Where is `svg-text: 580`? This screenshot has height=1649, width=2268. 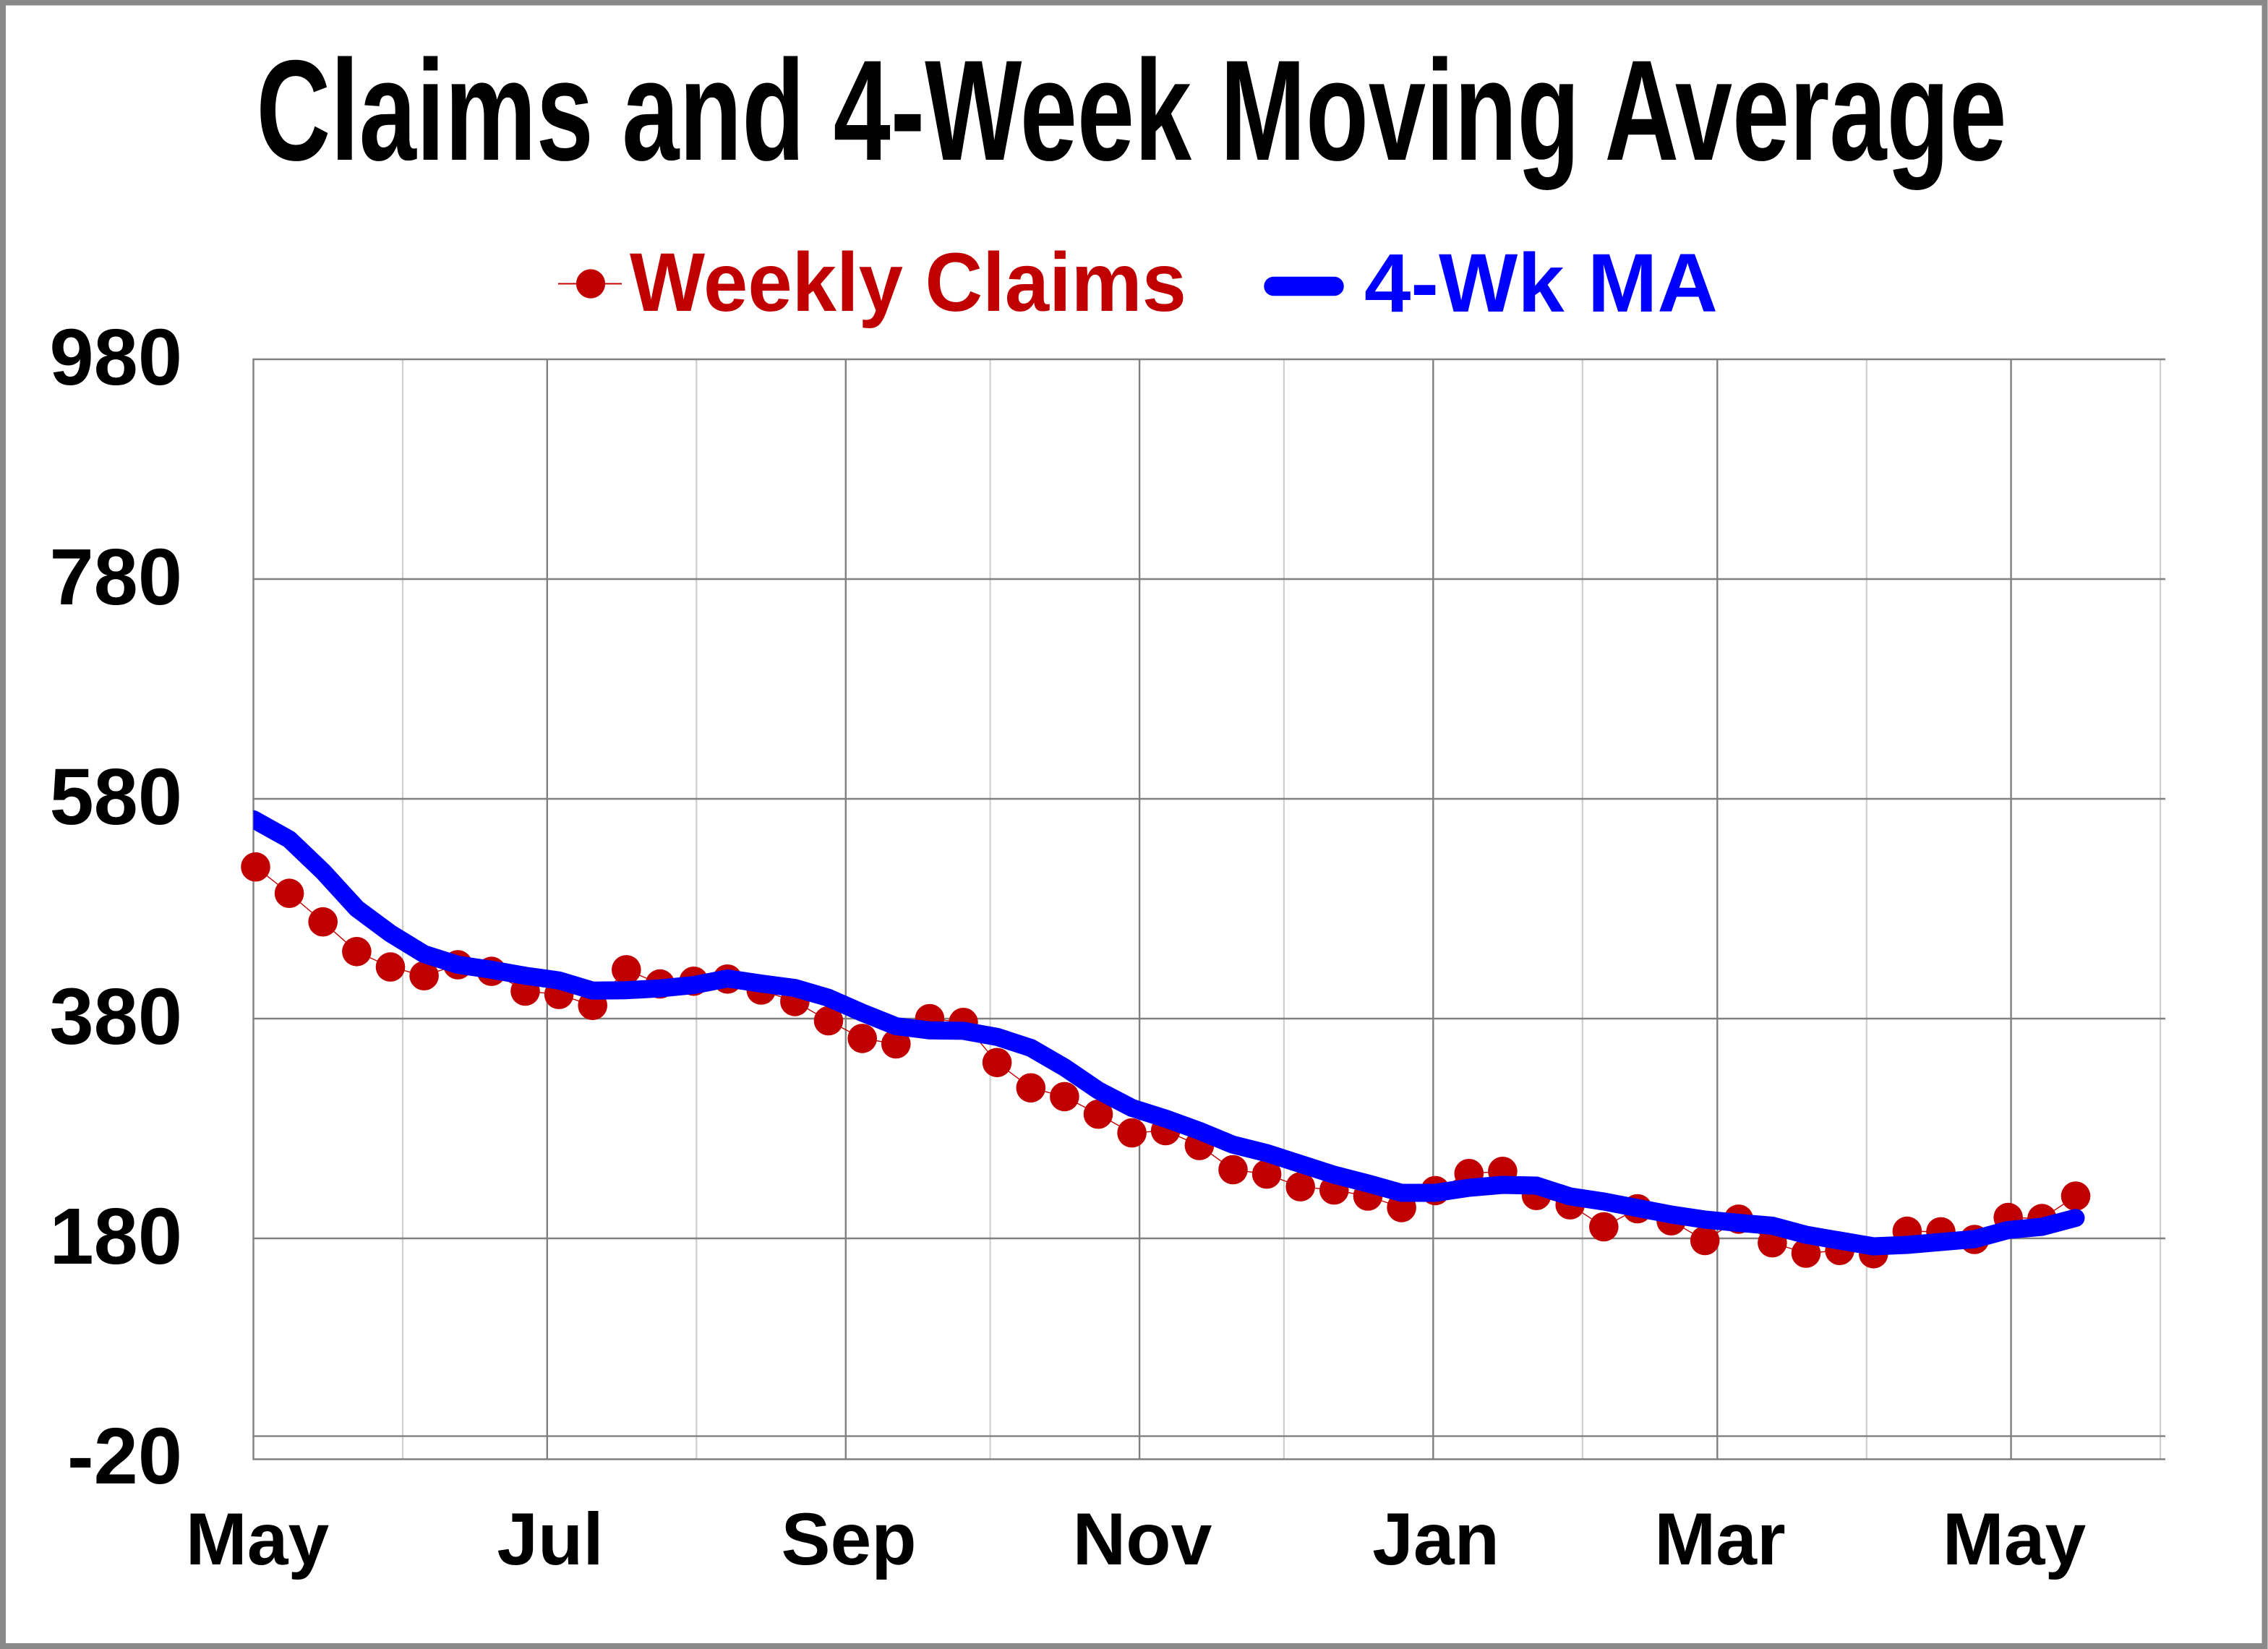 svg-text: 580 is located at coordinates (115, 797).